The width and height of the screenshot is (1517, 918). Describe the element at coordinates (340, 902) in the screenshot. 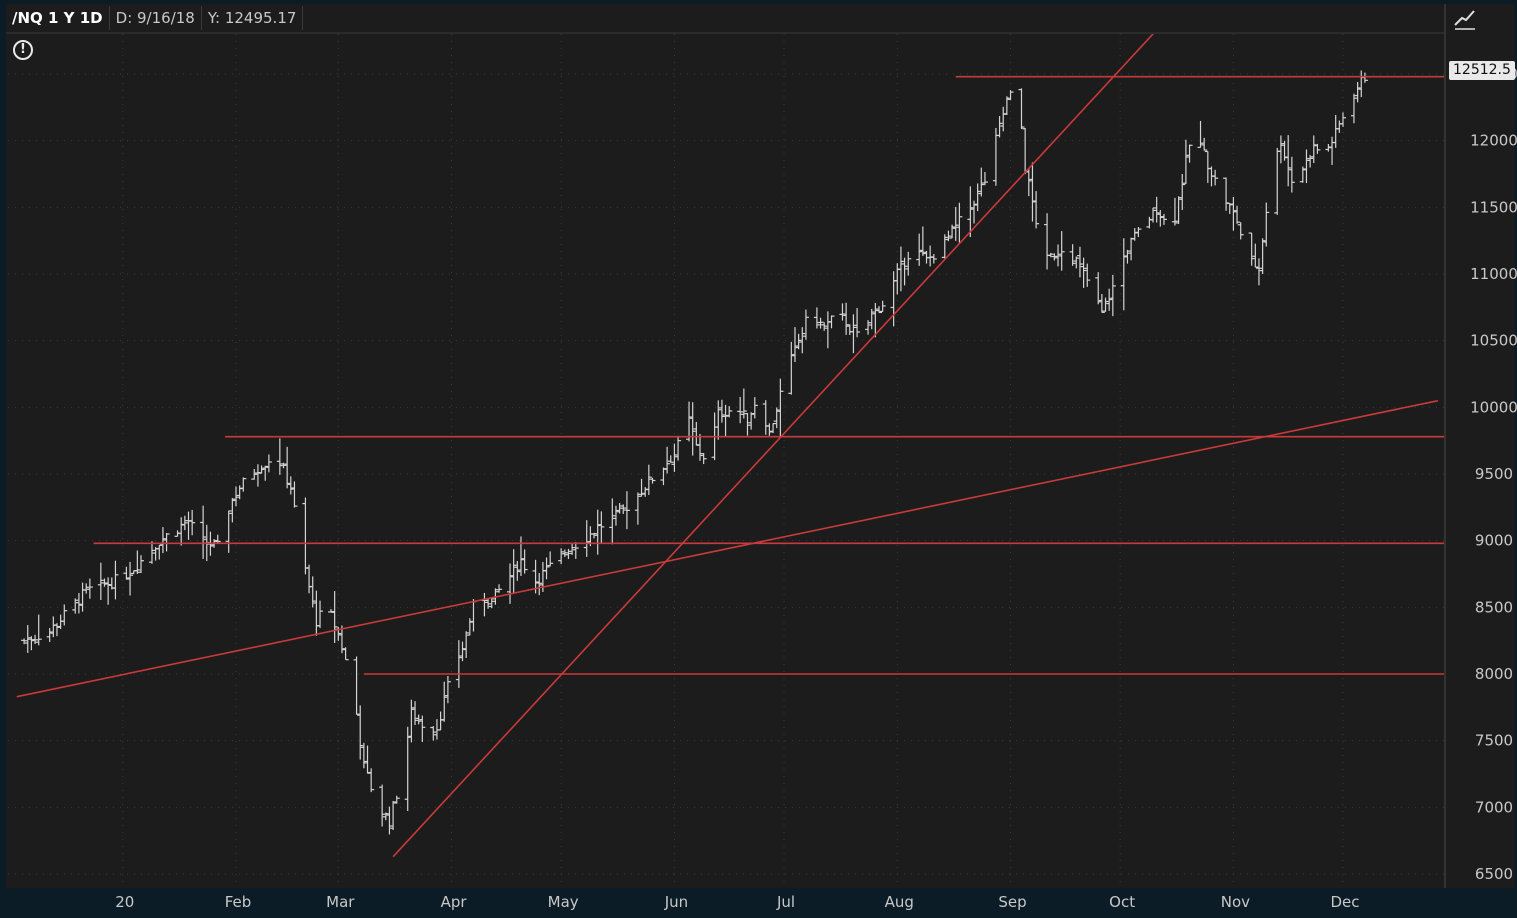

I see `x-tick-label: Mar` at that location.